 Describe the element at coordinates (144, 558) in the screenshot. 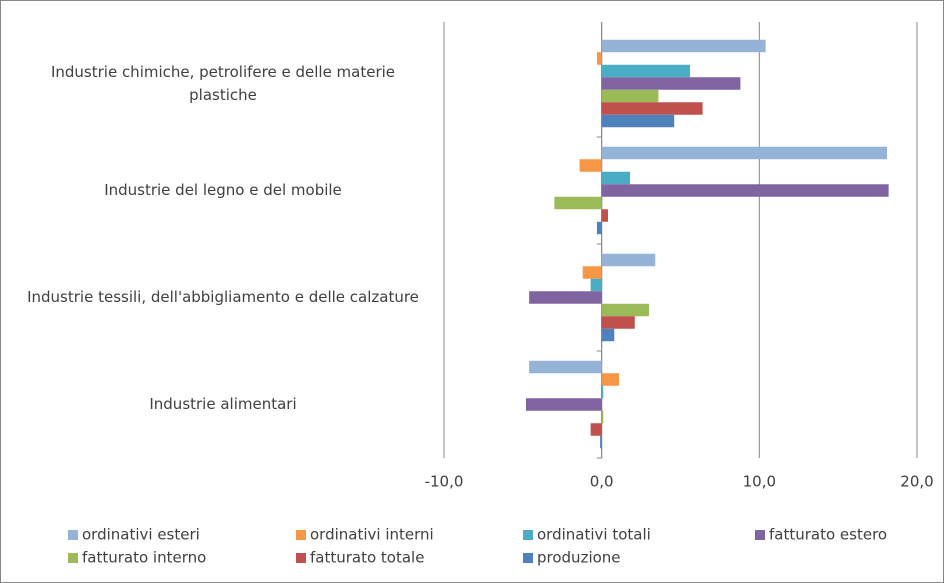

I see `legend-label: fatturato interno` at that location.